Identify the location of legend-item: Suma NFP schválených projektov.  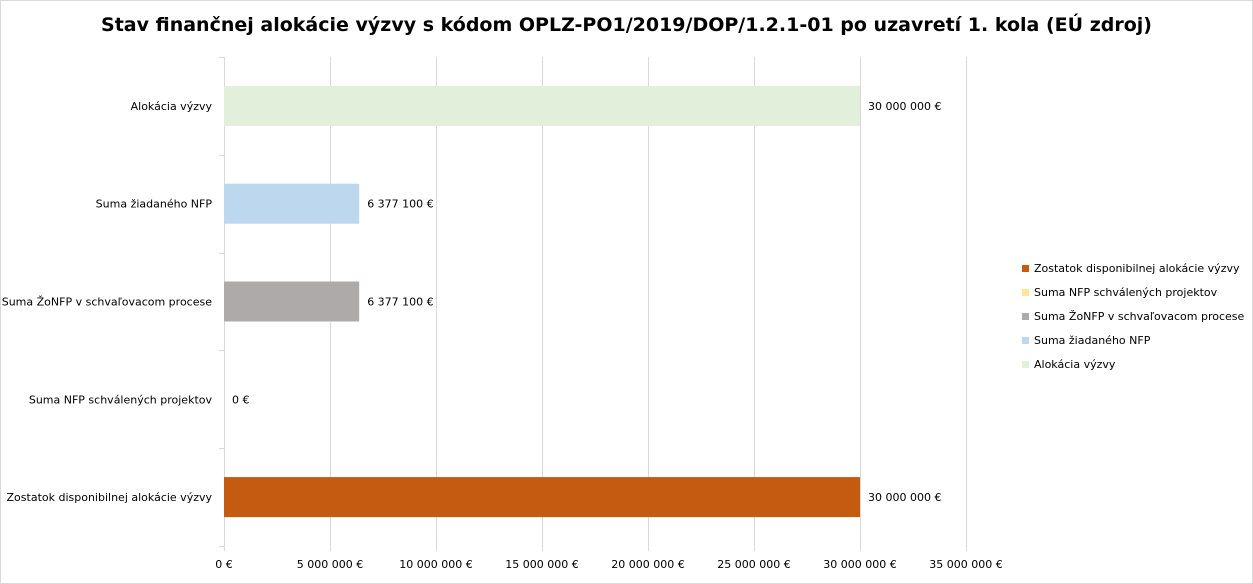
(1133, 292).